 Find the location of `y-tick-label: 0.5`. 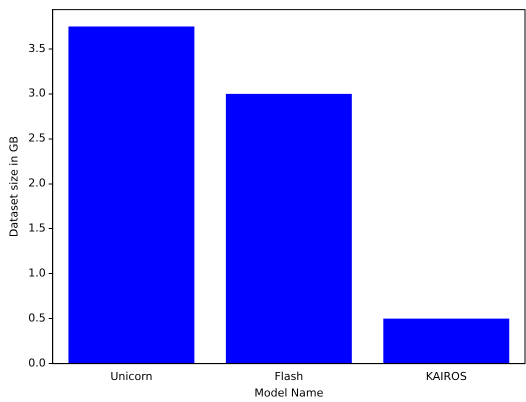

y-tick-label: 0.5 is located at coordinates (37, 318).